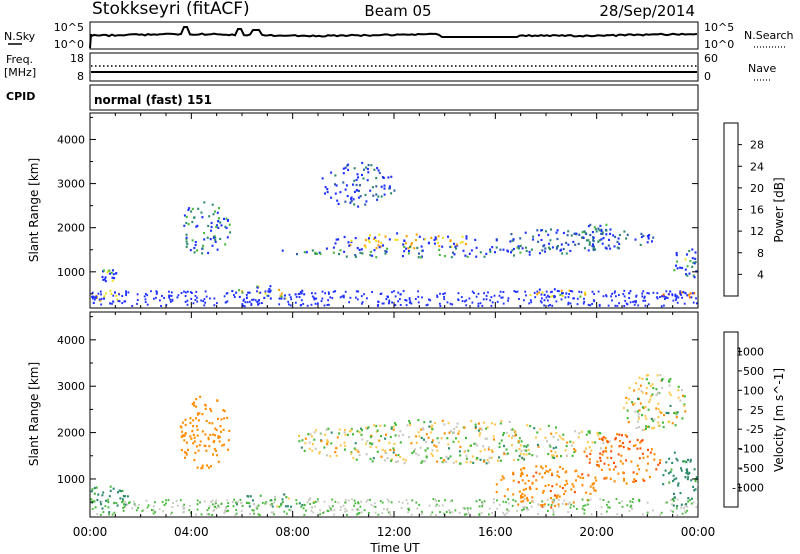 This screenshot has height=554, width=800. Describe the element at coordinates (71, 433) in the screenshot. I see `y-tick-label: 2000` at that location.